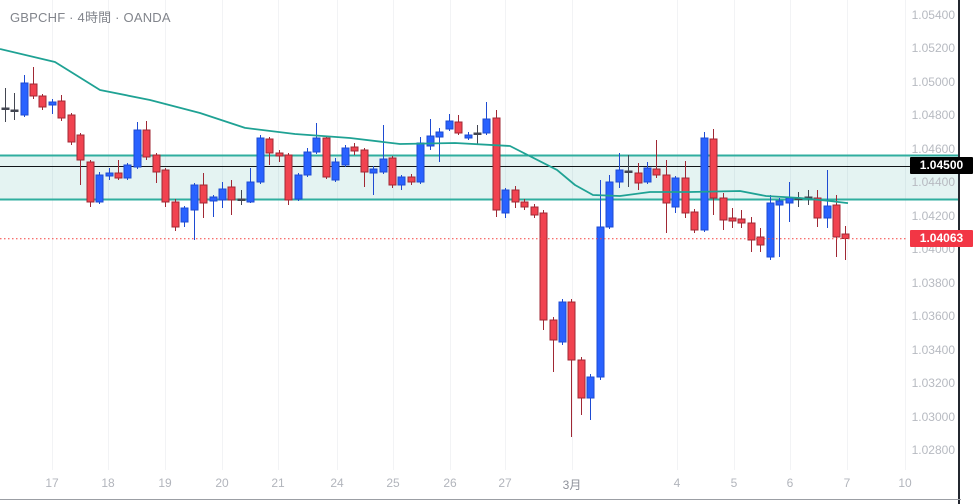 The image size is (975, 504). I want to click on time-axis-tick: 24, so click(337, 483).